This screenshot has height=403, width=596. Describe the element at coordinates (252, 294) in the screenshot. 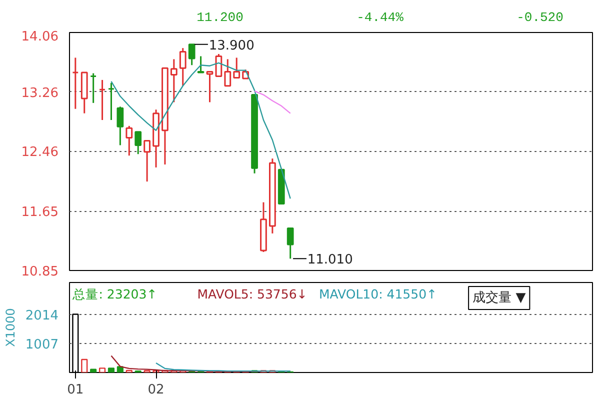

I see `annotation: MAVOL5: 53756↓` at that location.